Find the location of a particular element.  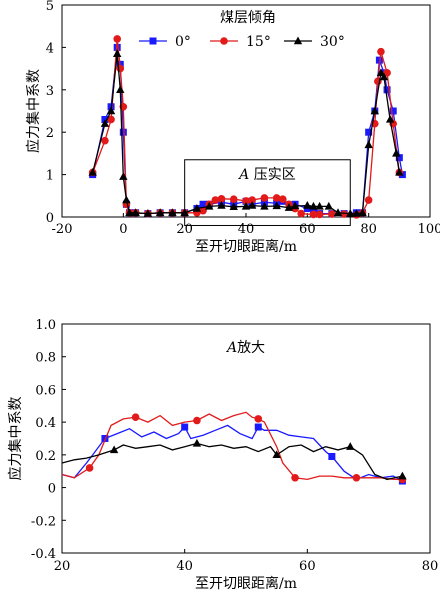

x-tick-label: 100 is located at coordinates (429, 229).